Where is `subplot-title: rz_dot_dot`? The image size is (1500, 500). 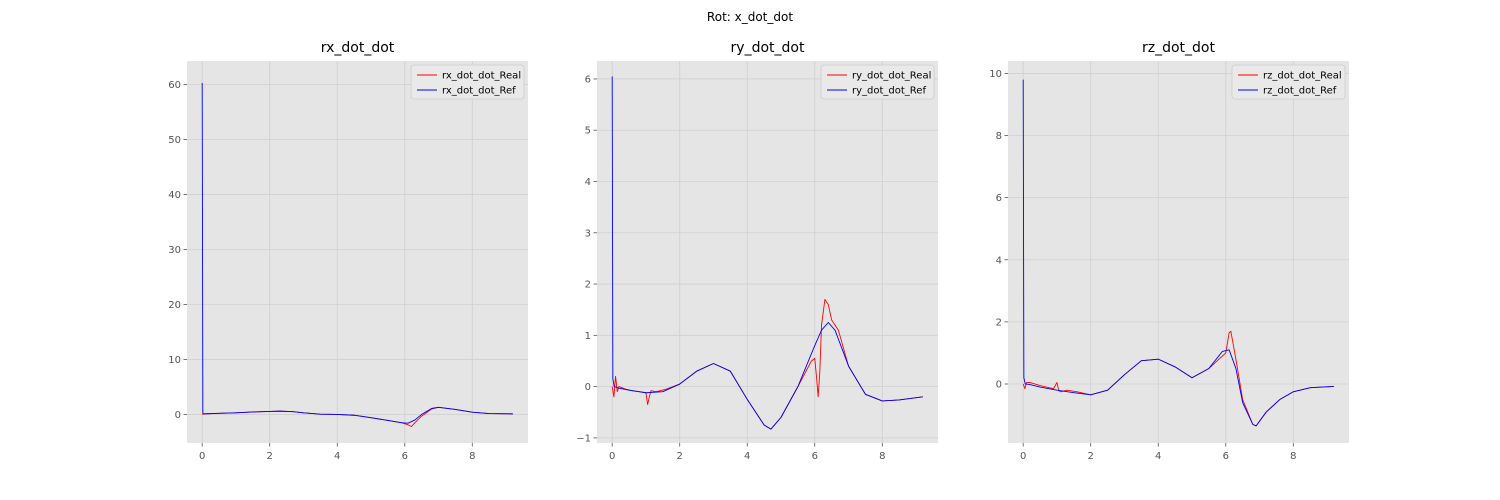
subplot-title: rz_dot_dot is located at coordinates (1178, 48).